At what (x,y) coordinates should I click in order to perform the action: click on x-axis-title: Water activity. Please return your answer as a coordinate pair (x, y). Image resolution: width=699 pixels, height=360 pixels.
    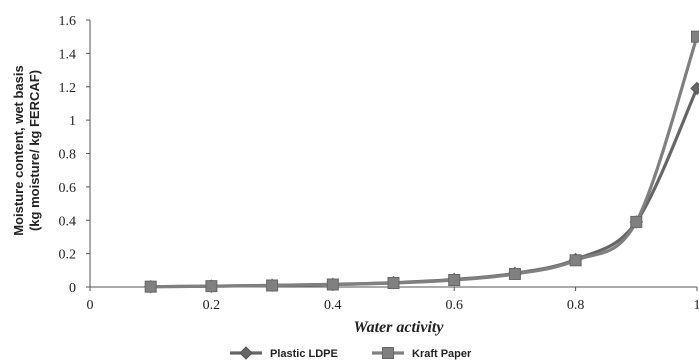
    Looking at the image, I should click on (399, 327).